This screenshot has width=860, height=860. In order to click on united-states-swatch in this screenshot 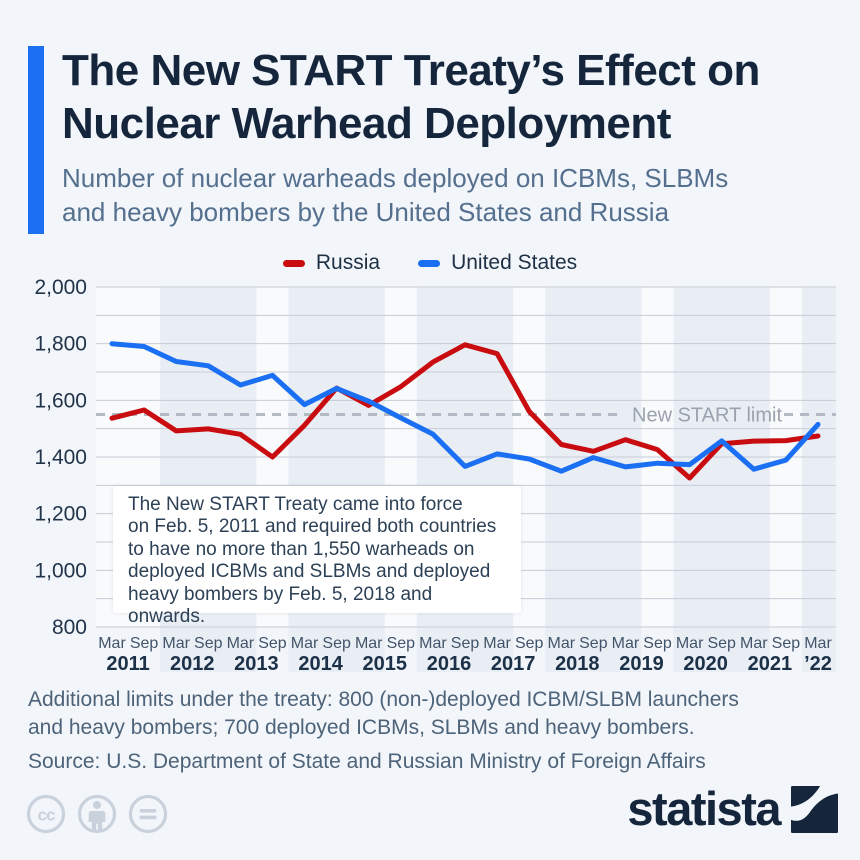, I will do `click(429, 263)`.